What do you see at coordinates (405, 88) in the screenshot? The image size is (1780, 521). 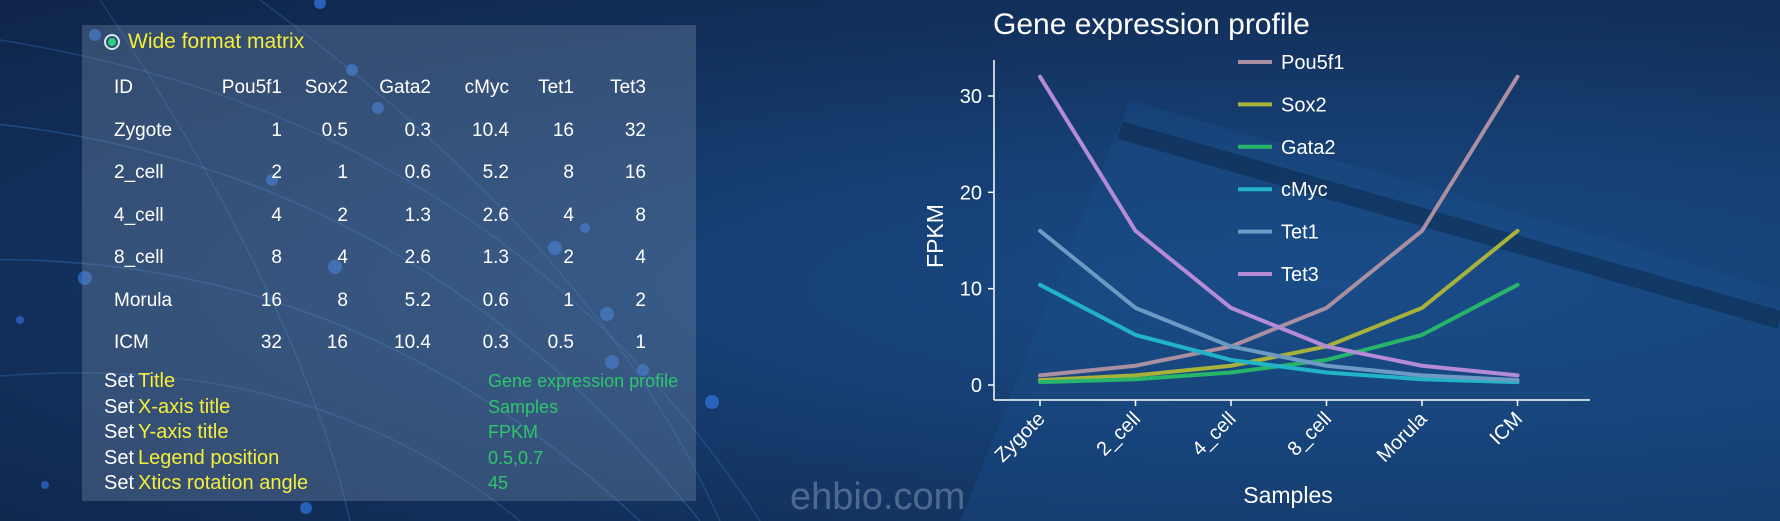 I see `header-cell: Gata2` at bounding box center [405, 88].